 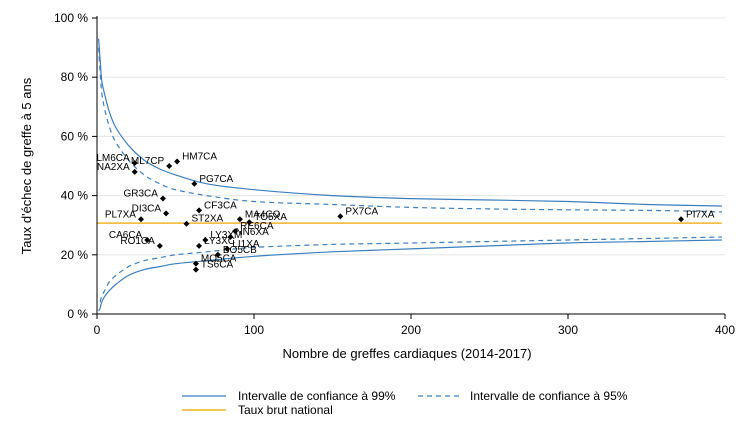 I want to click on data-point-label: CF3CA, so click(x=220, y=205).